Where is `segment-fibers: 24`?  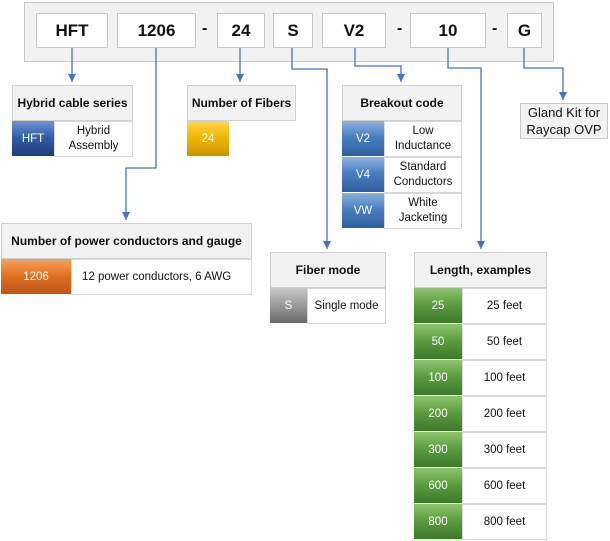 segment-fibers: 24 is located at coordinates (241, 30).